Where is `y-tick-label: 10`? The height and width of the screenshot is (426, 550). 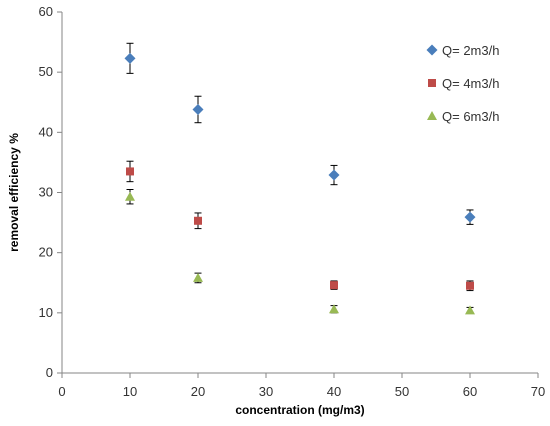
y-tick-label: 10 is located at coordinates (46, 312).